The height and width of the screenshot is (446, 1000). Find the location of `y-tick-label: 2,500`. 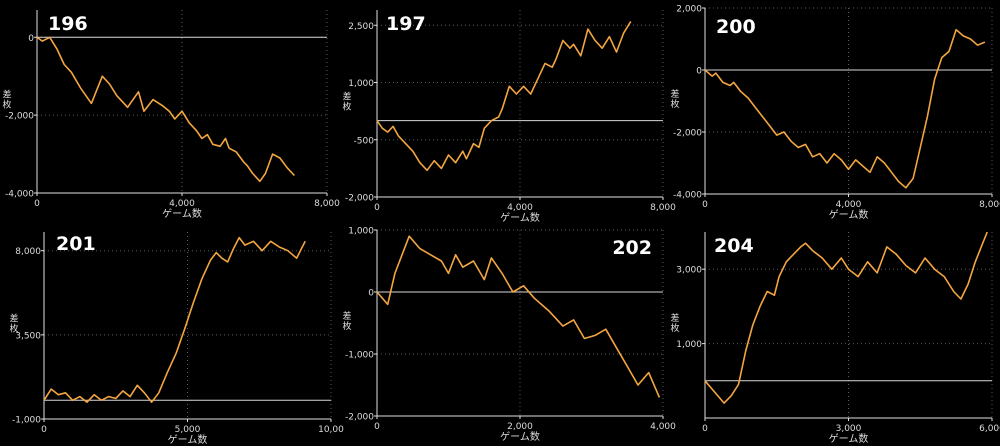

y-tick-label: 2,500 is located at coordinates (361, 27).